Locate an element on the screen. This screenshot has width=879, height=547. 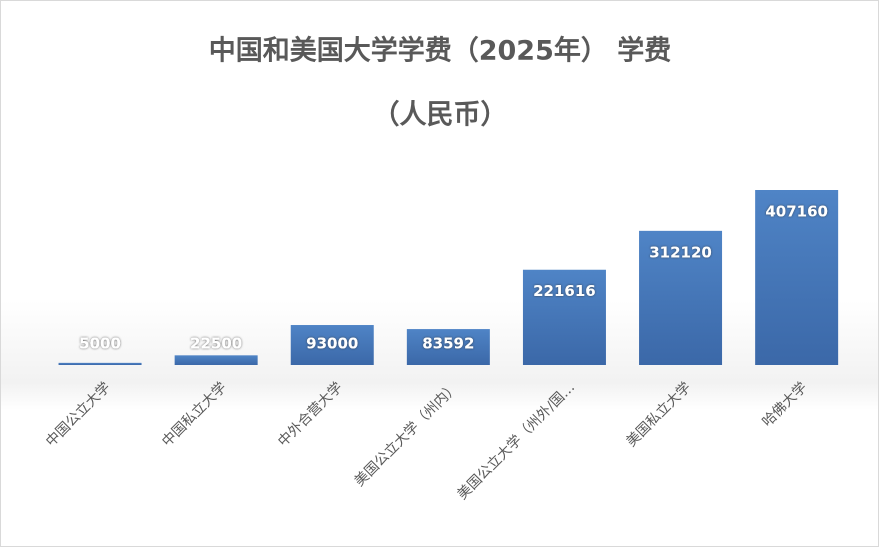
value-label: 93000 is located at coordinates (332, 344).